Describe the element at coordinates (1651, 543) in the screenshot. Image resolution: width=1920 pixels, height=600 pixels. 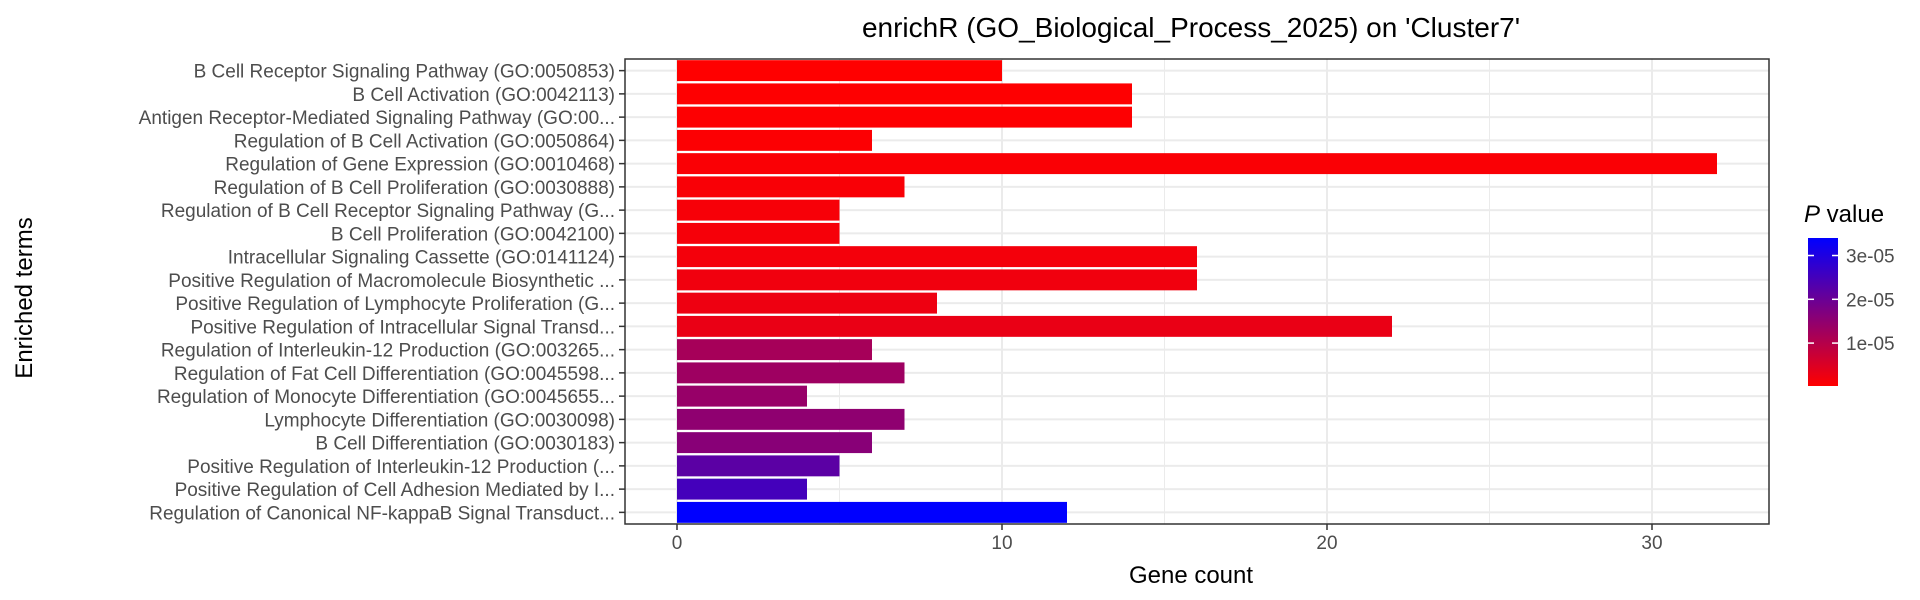
I see `x-tick-label: 30` at that location.